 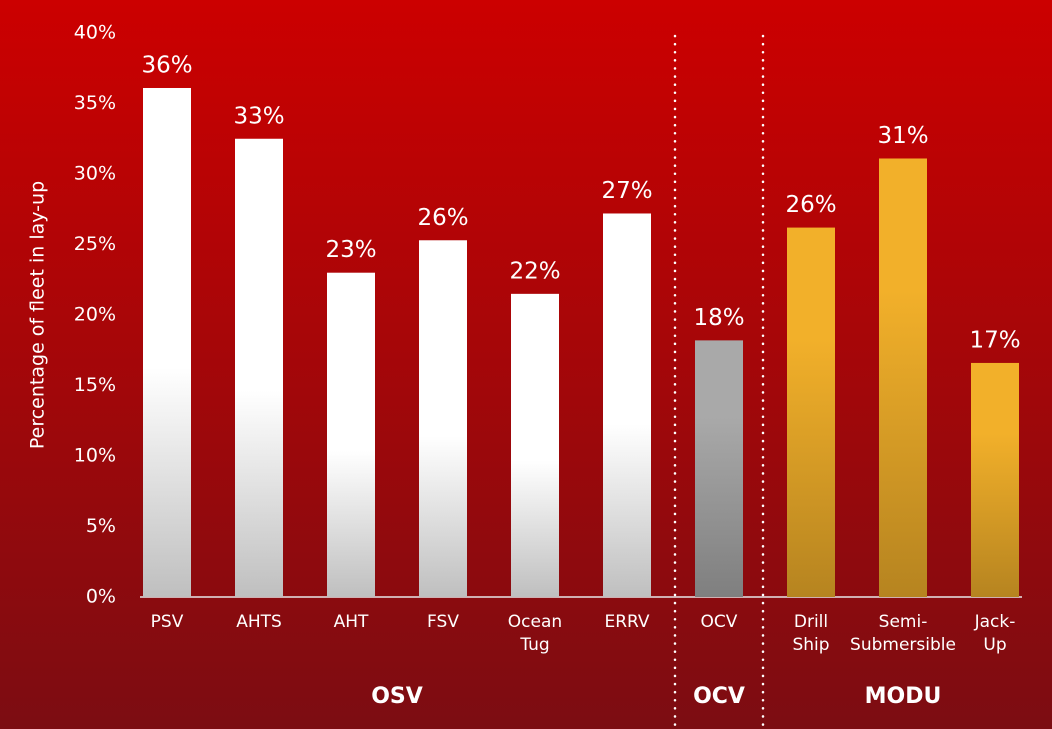 What do you see at coordinates (351, 622) in the screenshot?
I see `x-tick-label: AHT` at bounding box center [351, 622].